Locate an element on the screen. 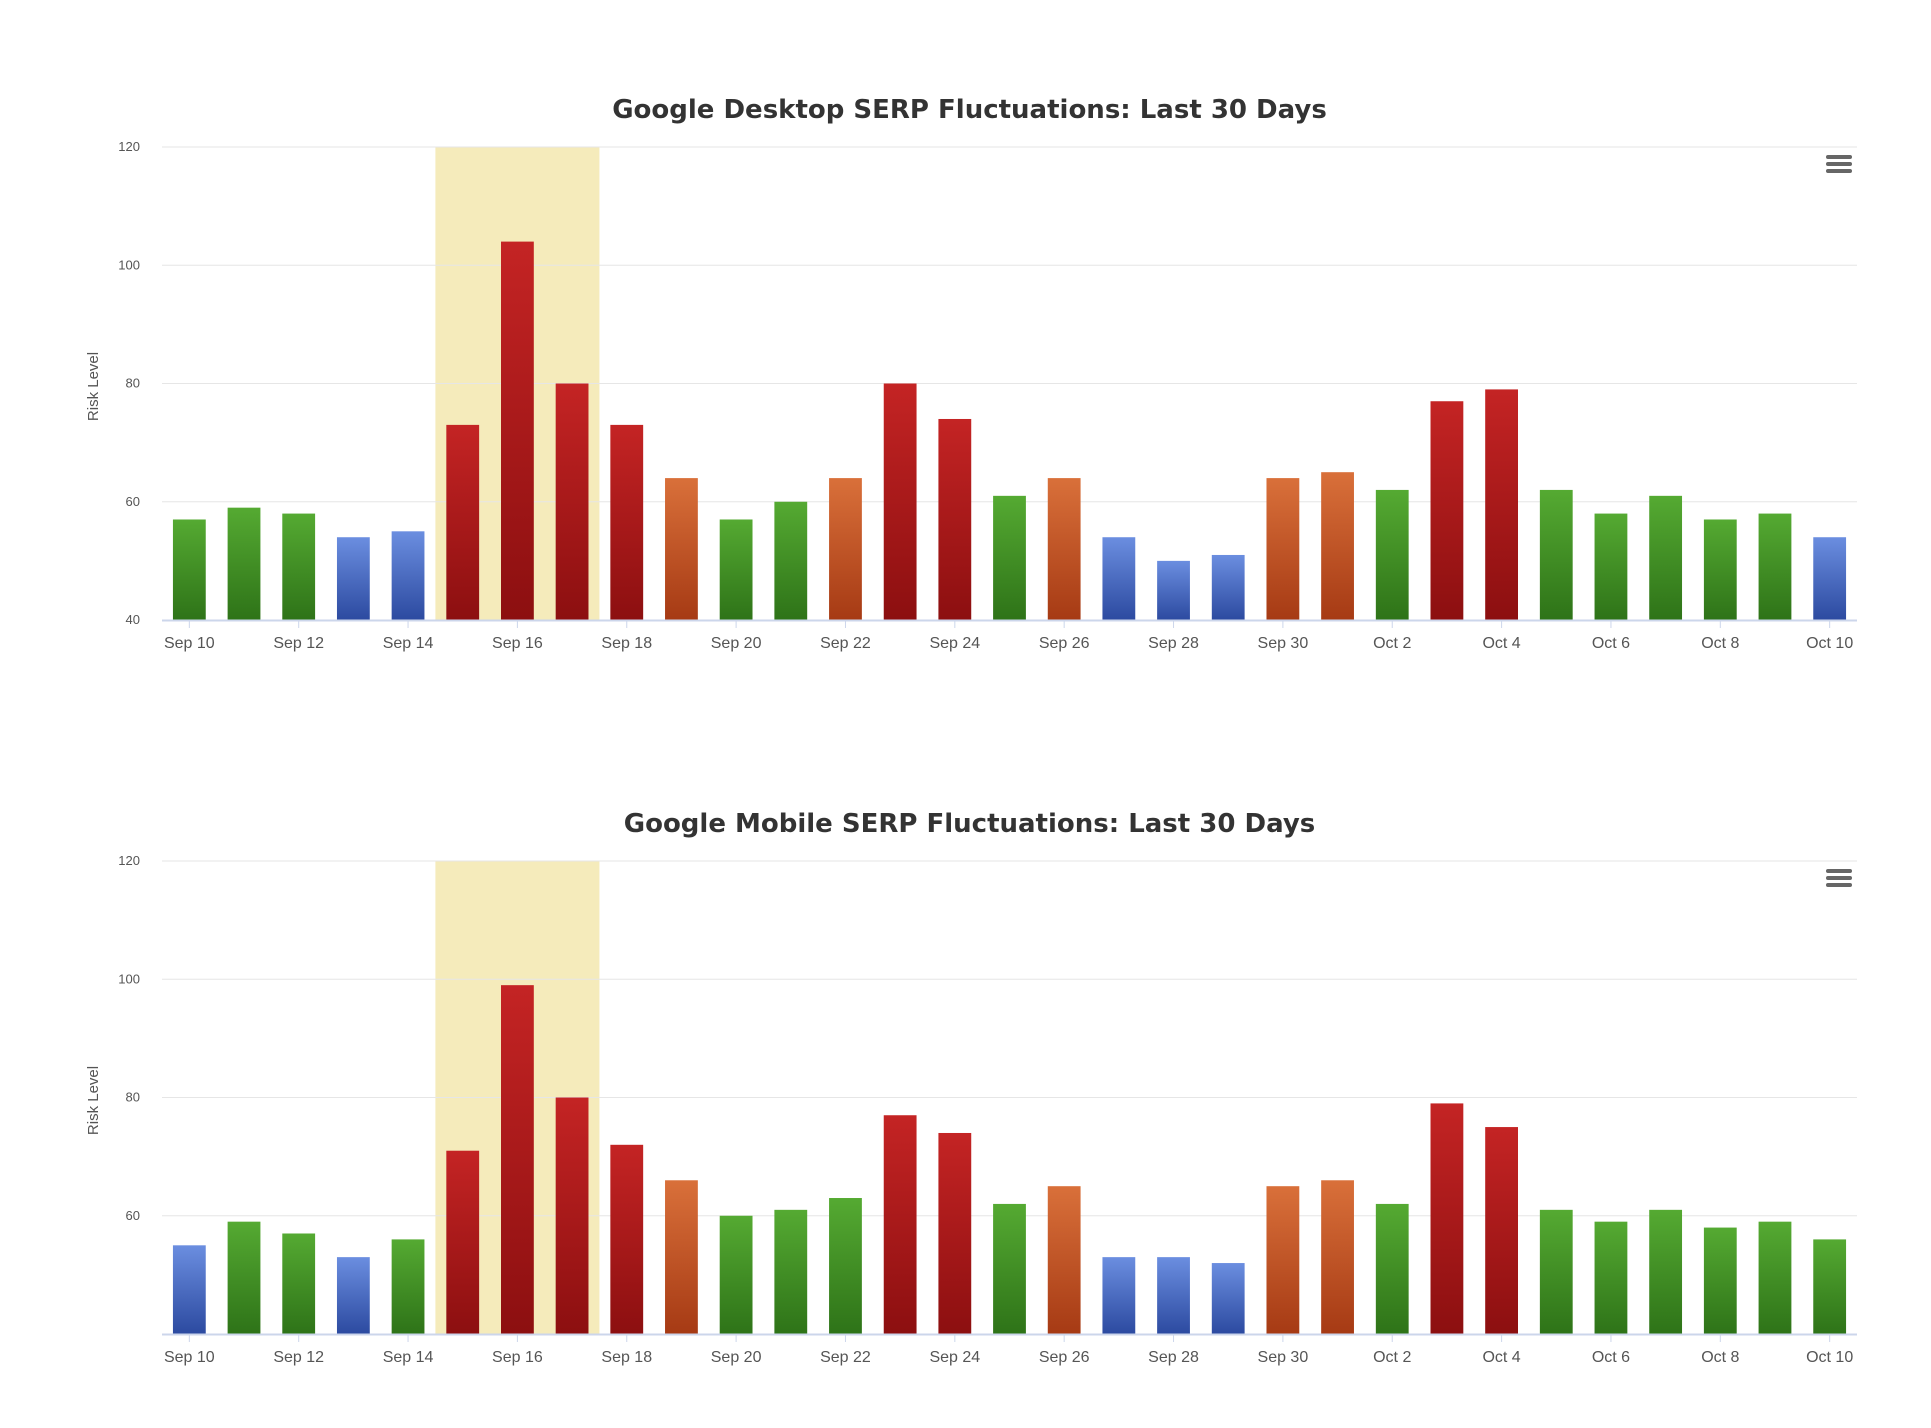  y-tick-label: 80 is located at coordinates (133, 383).